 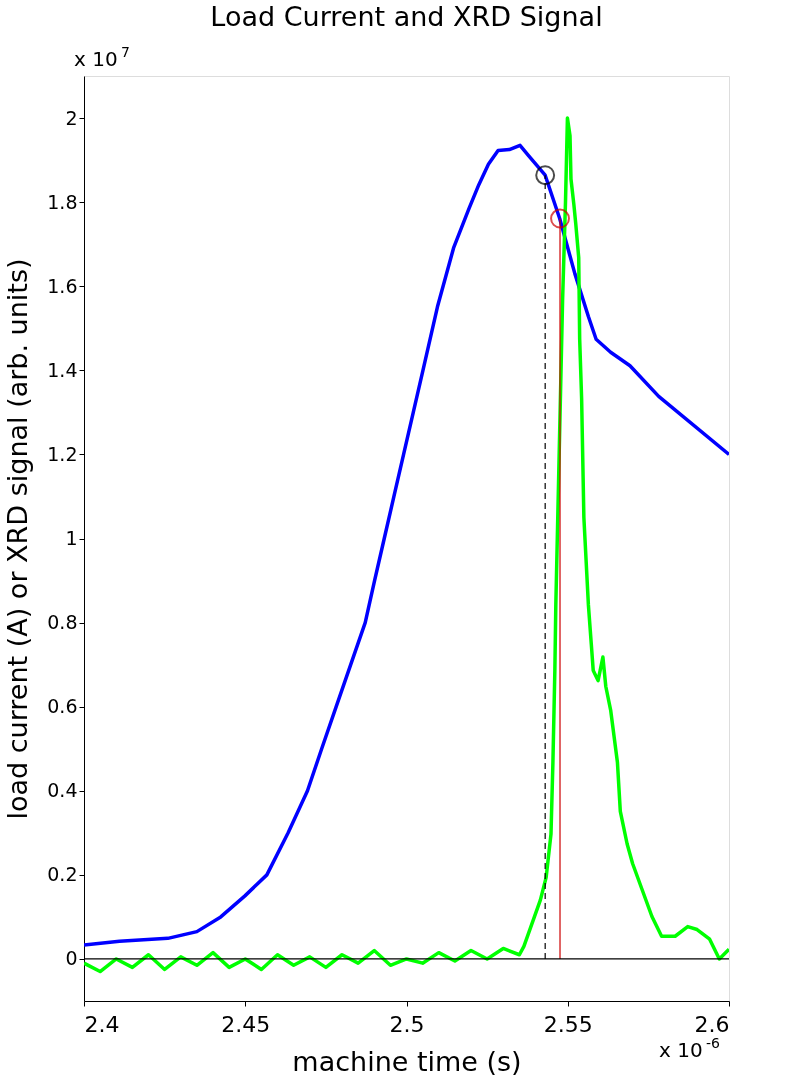 What do you see at coordinates (62, 201) in the screenshot?
I see `y-tick-label: 1.8` at bounding box center [62, 201].